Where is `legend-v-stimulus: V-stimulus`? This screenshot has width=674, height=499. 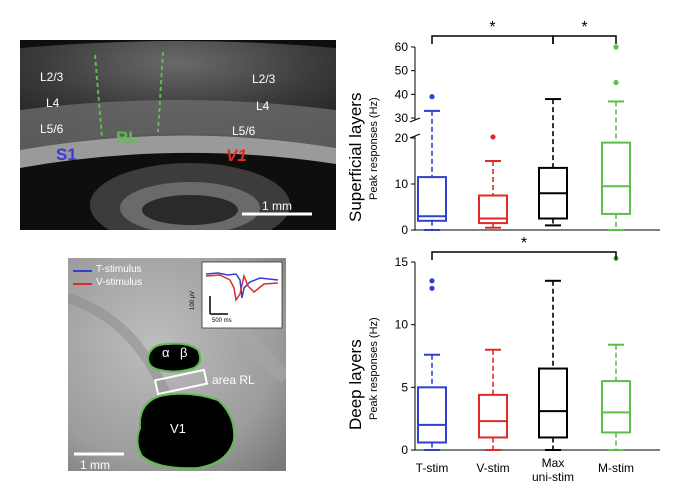
legend-v-stimulus: V-stimulus is located at coordinates (119, 282).